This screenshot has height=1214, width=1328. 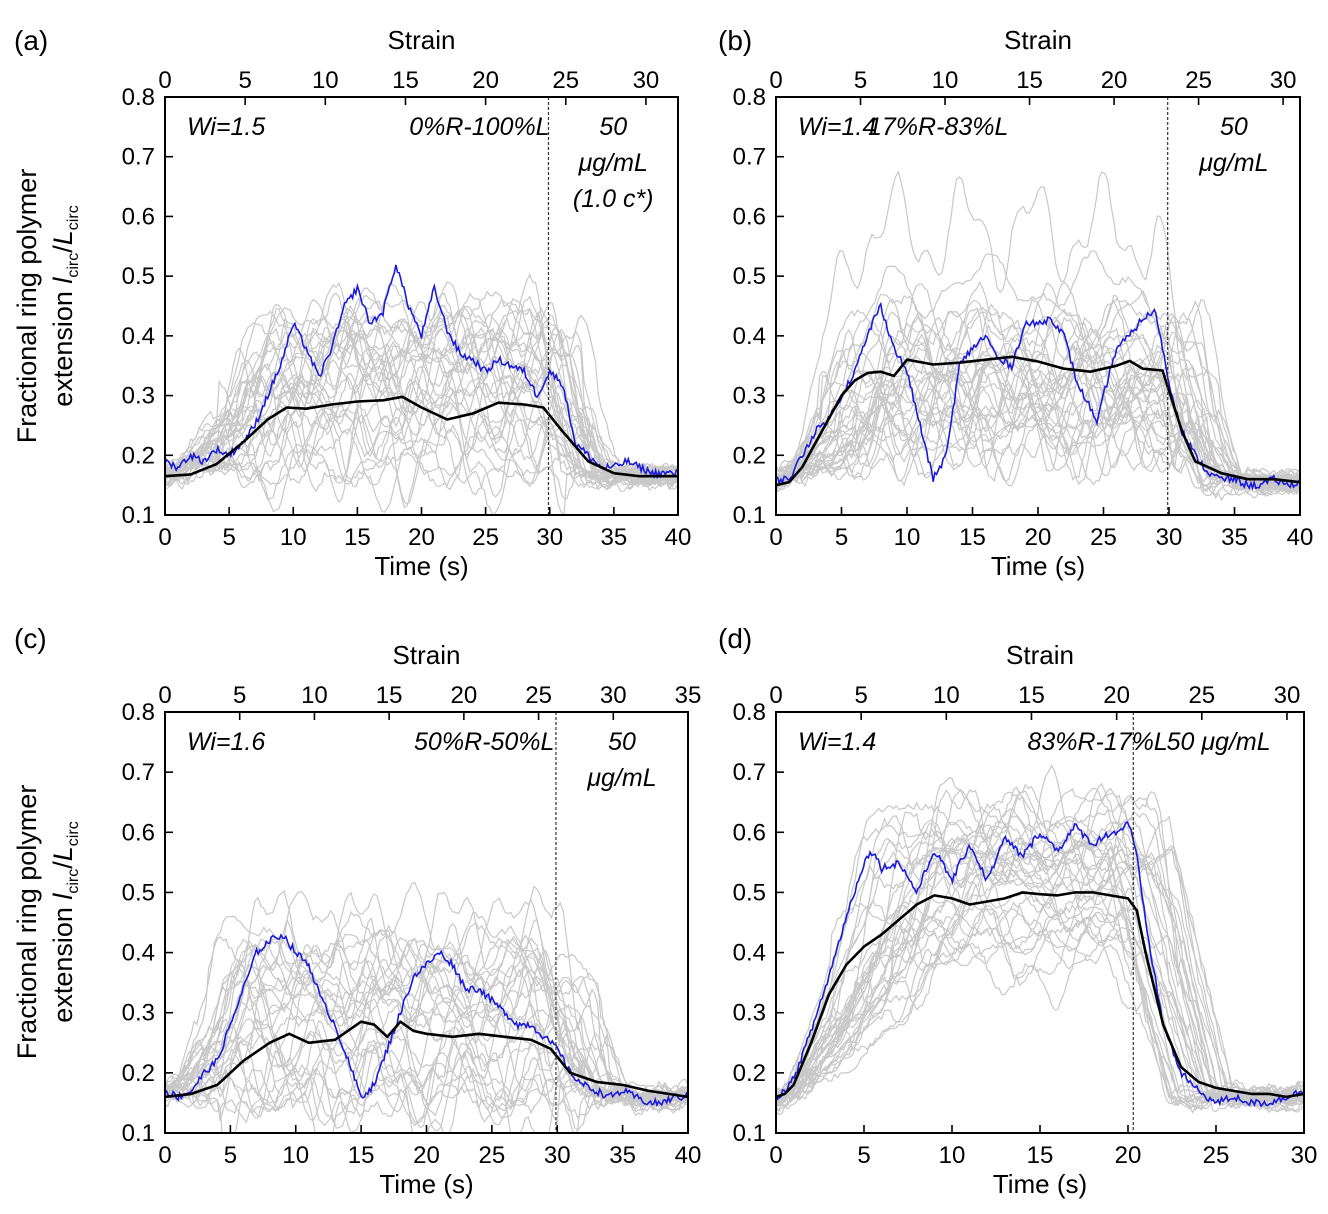 I want to click on y-axis-label-line2: extension lcirc​/Lcirc​, so click(x=65, y=305).